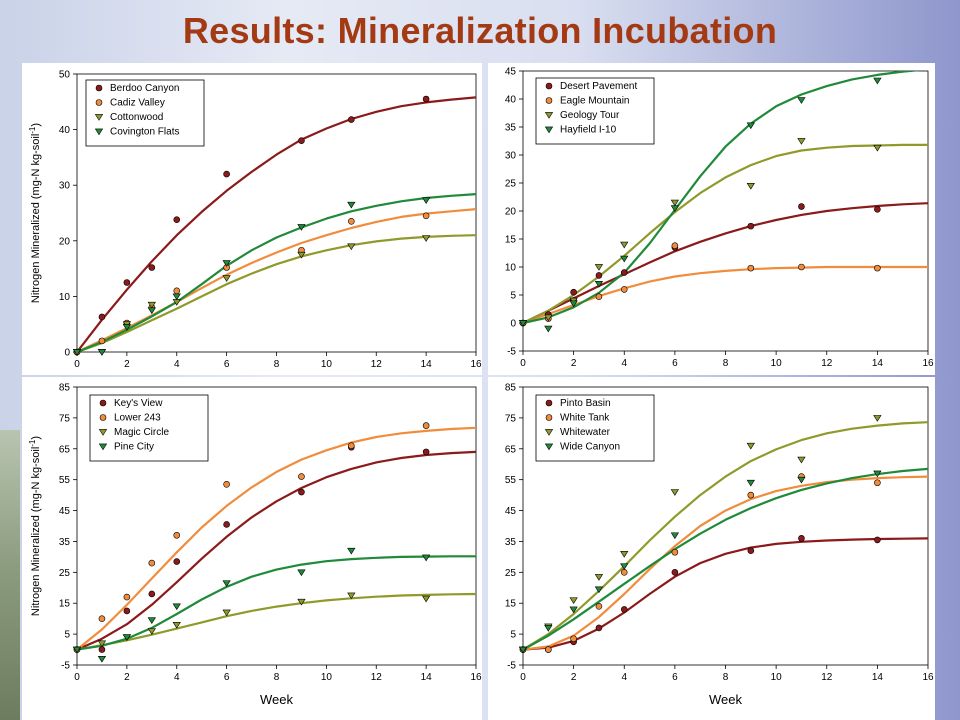 The image size is (960, 720). What do you see at coordinates (144, 132) in the screenshot?
I see `legend-label: Covington Flats` at bounding box center [144, 132].